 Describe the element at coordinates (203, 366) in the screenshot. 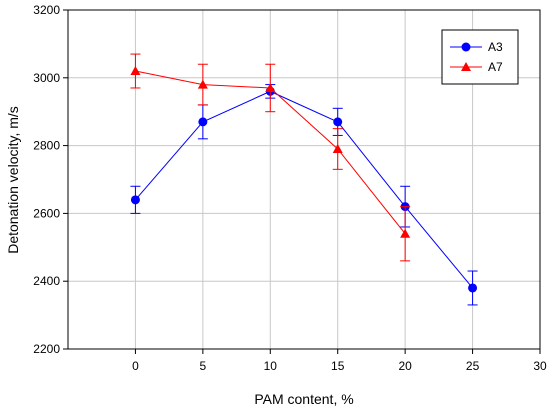

I see `x-tick-label: 5` at that location.